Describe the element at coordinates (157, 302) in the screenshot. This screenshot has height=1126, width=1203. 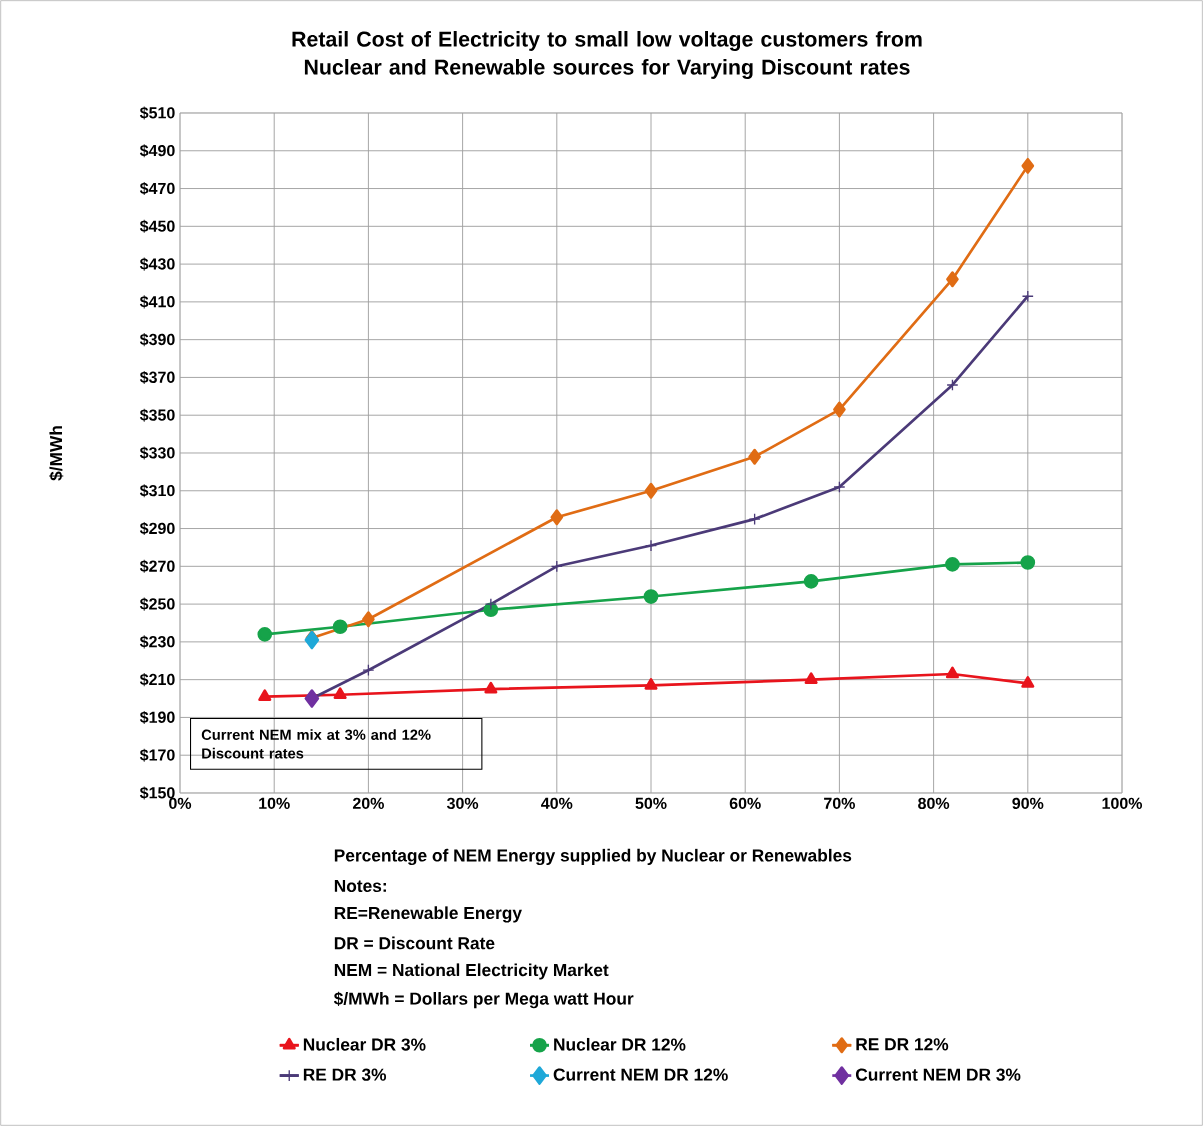
I see `y-tick-label: $410` at that location.